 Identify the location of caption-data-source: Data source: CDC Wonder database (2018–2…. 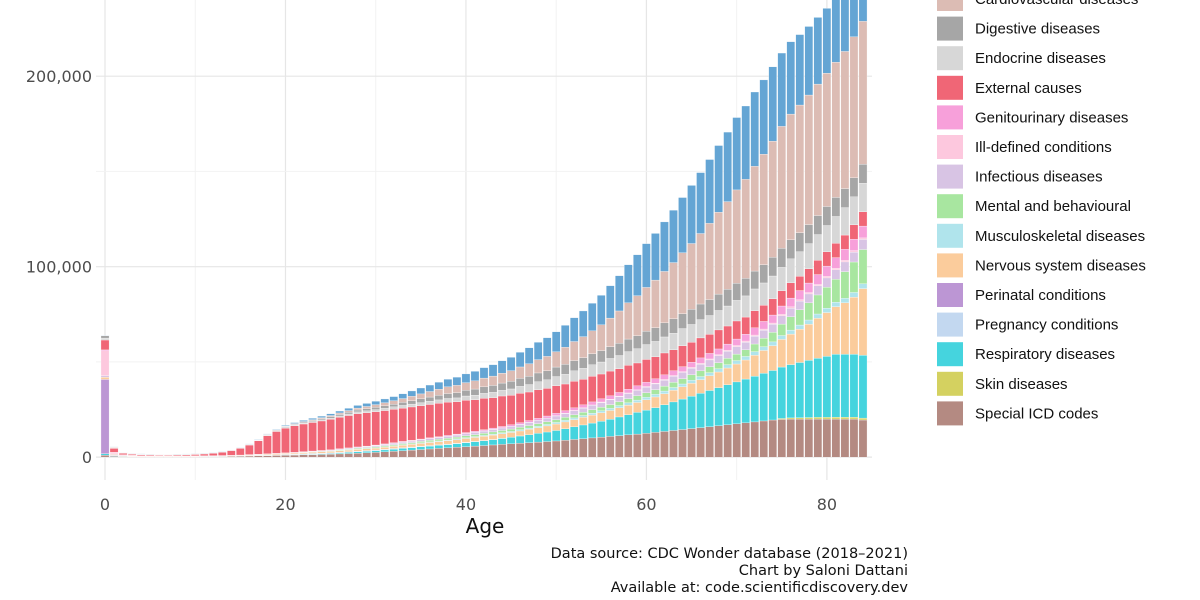
(729, 554).